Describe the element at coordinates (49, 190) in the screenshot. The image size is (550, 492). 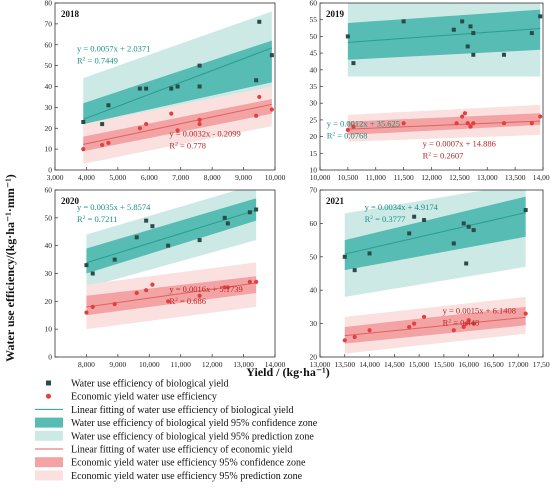
I see `y-tick-label: 60` at that location.